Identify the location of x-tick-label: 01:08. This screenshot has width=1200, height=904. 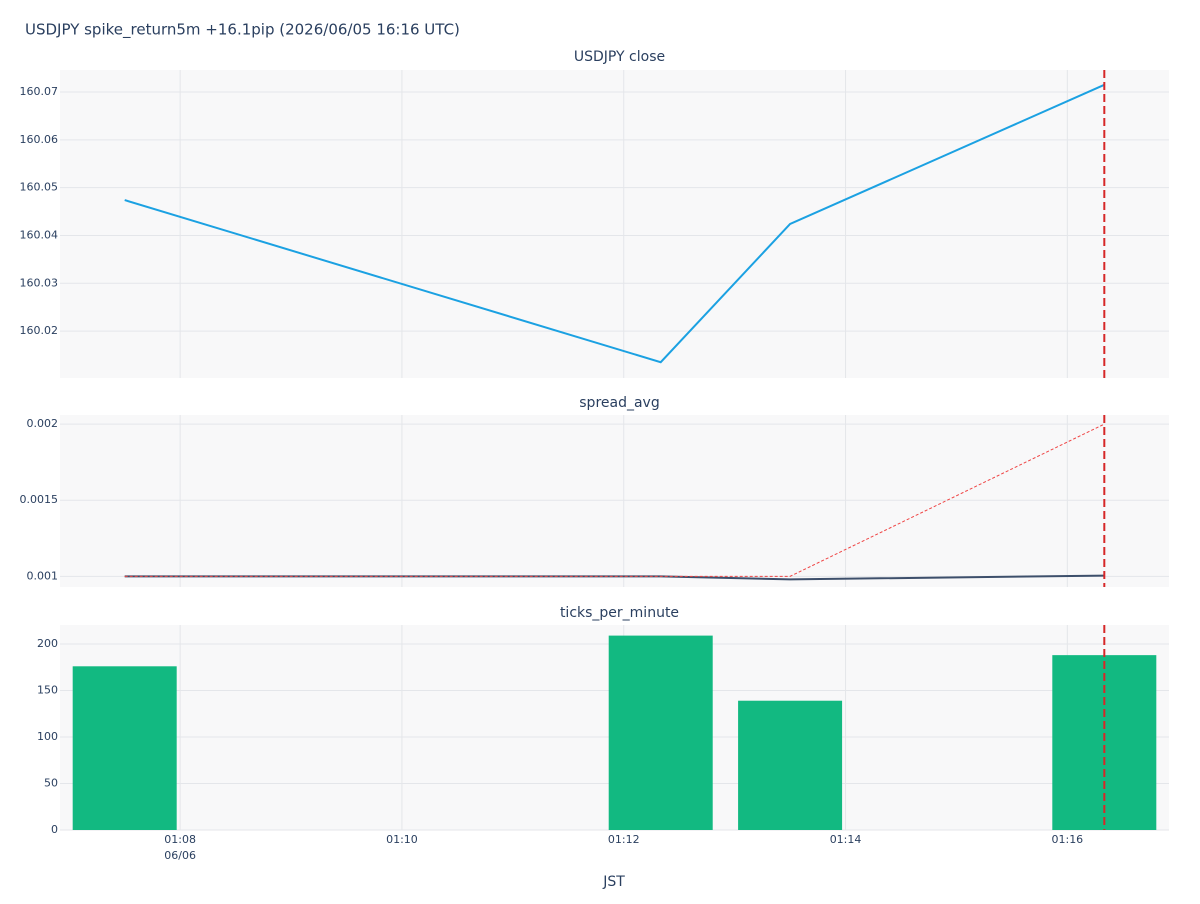
(180, 839).